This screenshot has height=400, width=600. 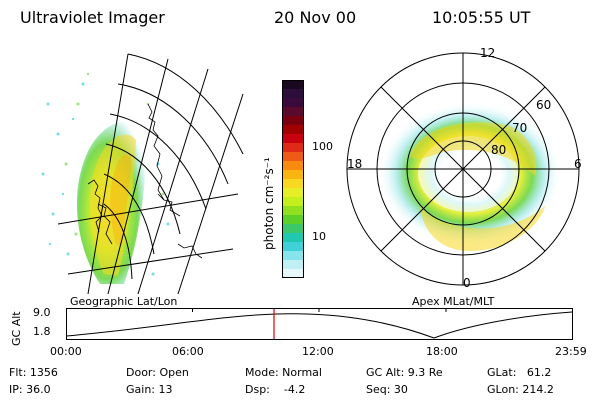 I want to click on time-label: 10:05:55 UT, so click(x=481, y=17).